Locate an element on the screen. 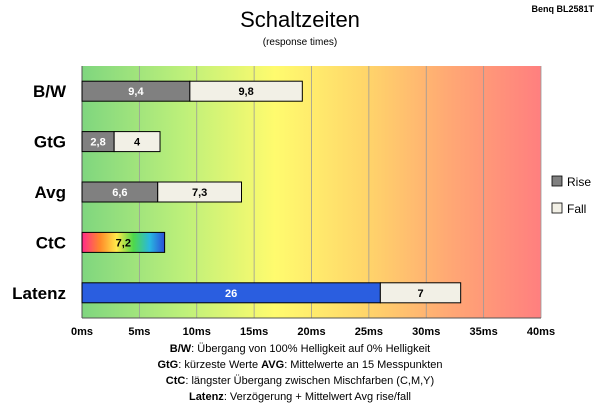 This screenshot has width=600, height=420. footnote-key: AVG is located at coordinates (272, 365).